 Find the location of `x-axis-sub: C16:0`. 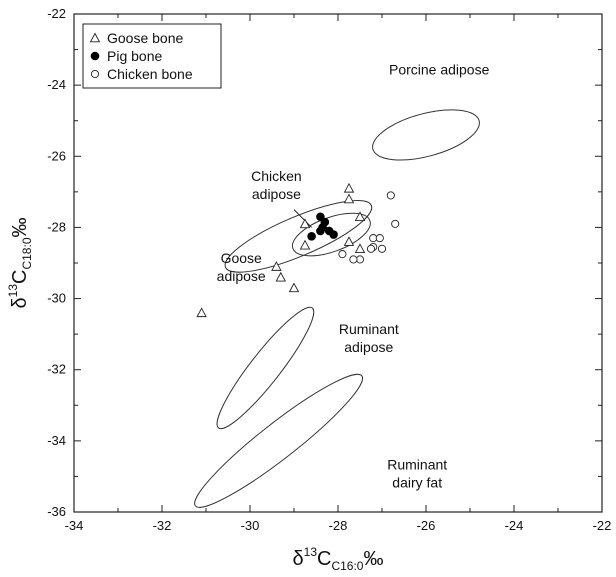

x-axis-sub: C16:0 is located at coordinates (347, 566).